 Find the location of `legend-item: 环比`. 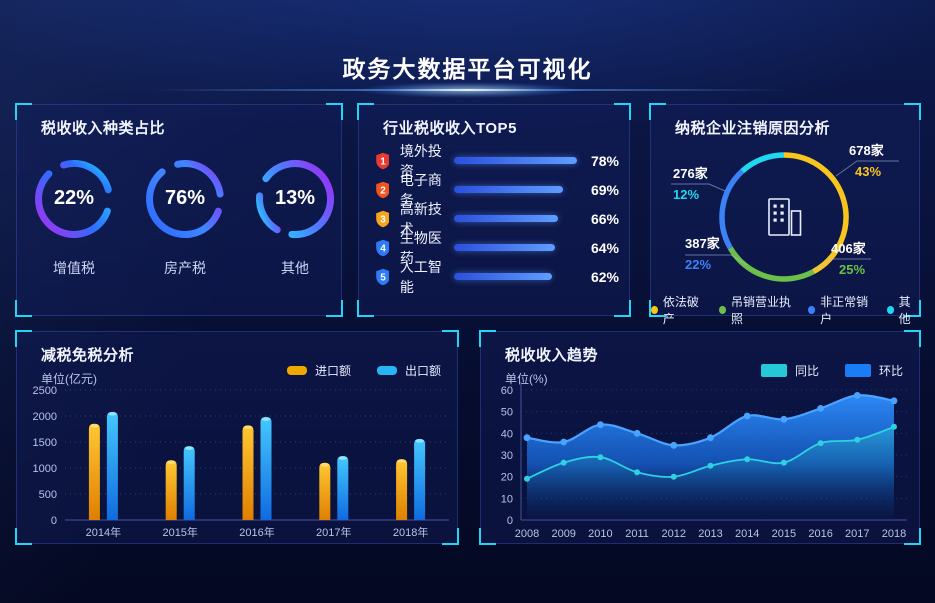

legend-item: 环比 is located at coordinates (873, 370).